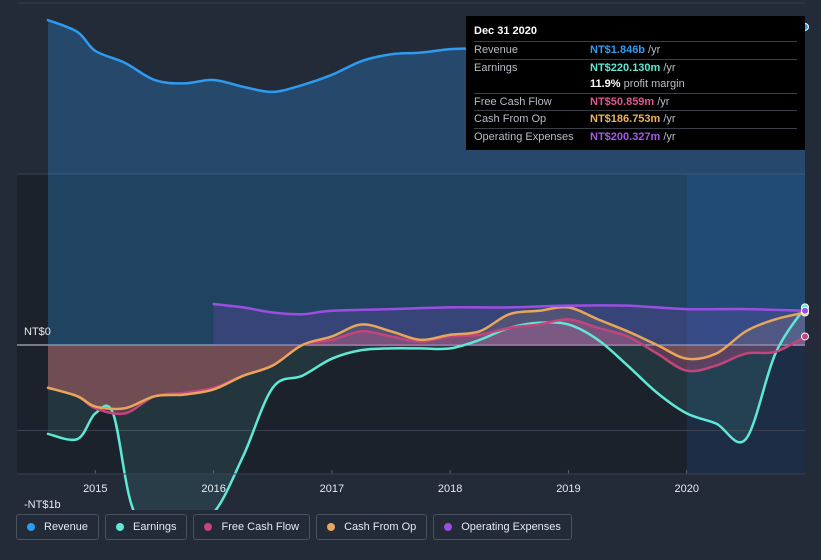 The height and width of the screenshot is (560, 821). What do you see at coordinates (380, 527) in the screenshot?
I see `legend-label: Cash From Op` at bounding box center [380, 527].